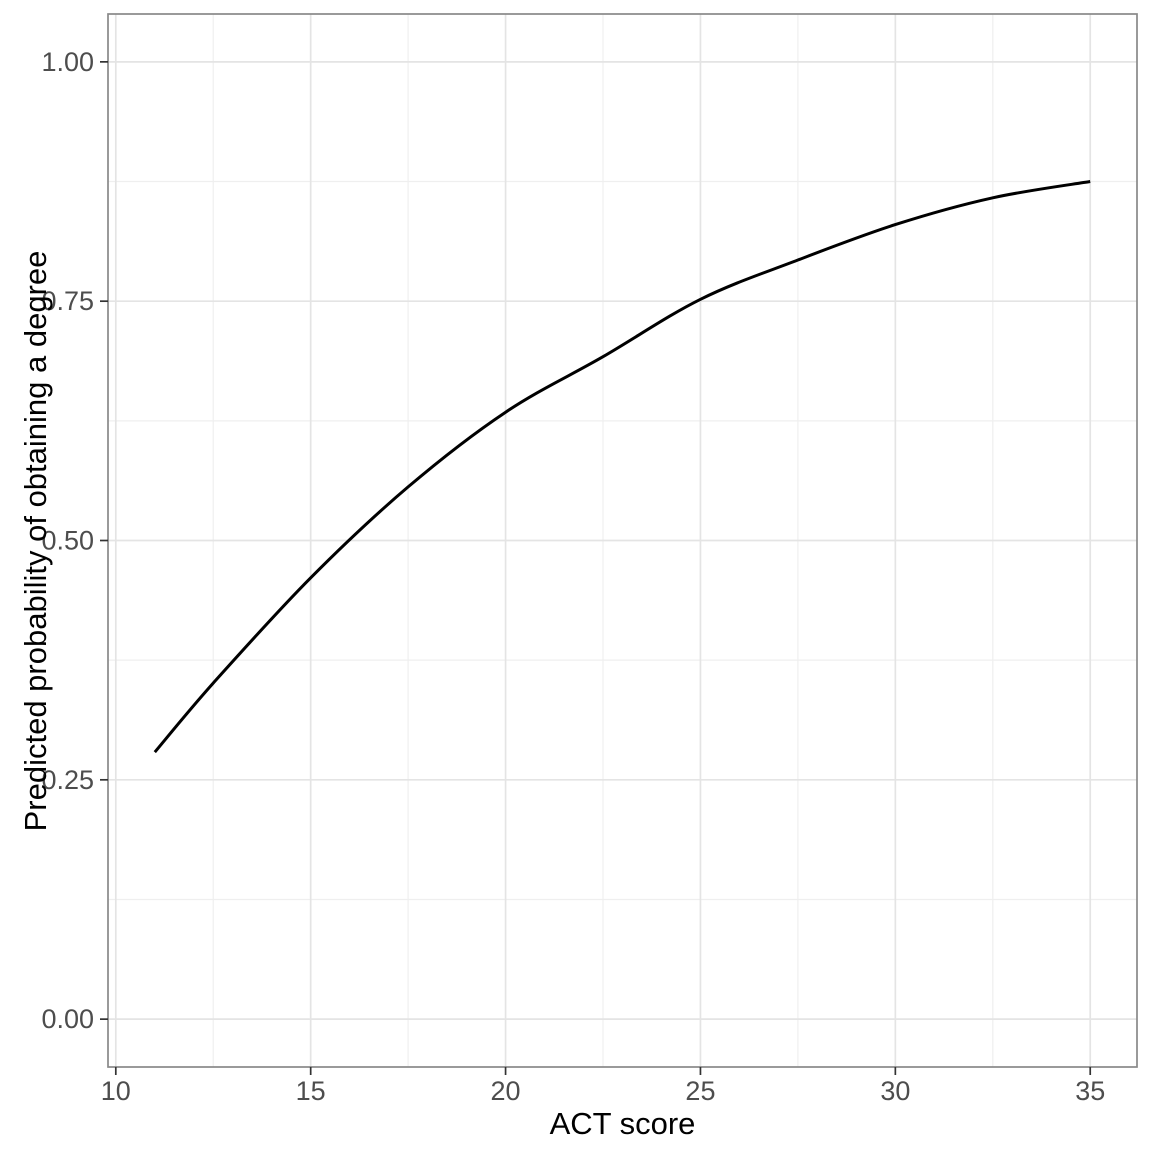 The image size is (1152, 1152). What do you see at coordinates (506, 1091) in the screenshot?
I see `x-tick-label: 20` at bounding box center [506, 1091].